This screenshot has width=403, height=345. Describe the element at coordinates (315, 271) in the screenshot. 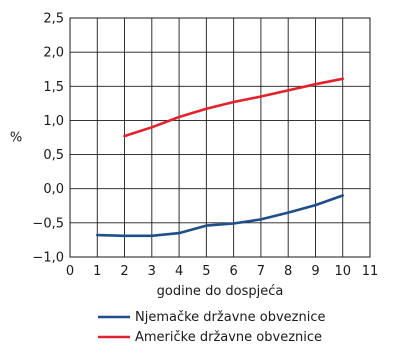

I see `x-tick-label: 9` at that location.